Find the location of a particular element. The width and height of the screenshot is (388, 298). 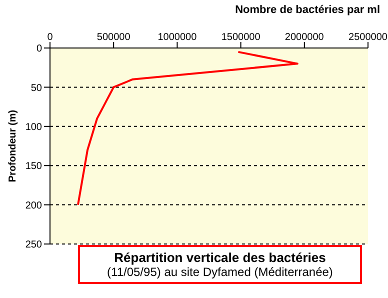

y-tick-label: 100 is located at coordinates (33, 127).